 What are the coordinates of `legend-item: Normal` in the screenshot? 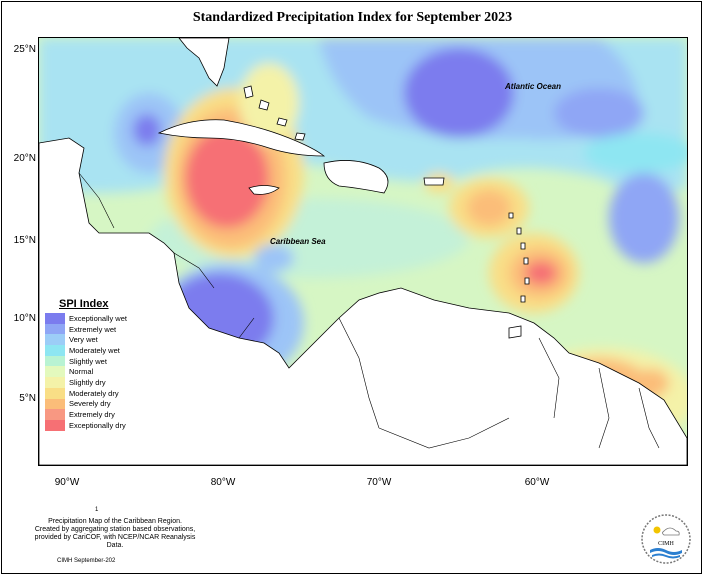 It's located at (105, 372).